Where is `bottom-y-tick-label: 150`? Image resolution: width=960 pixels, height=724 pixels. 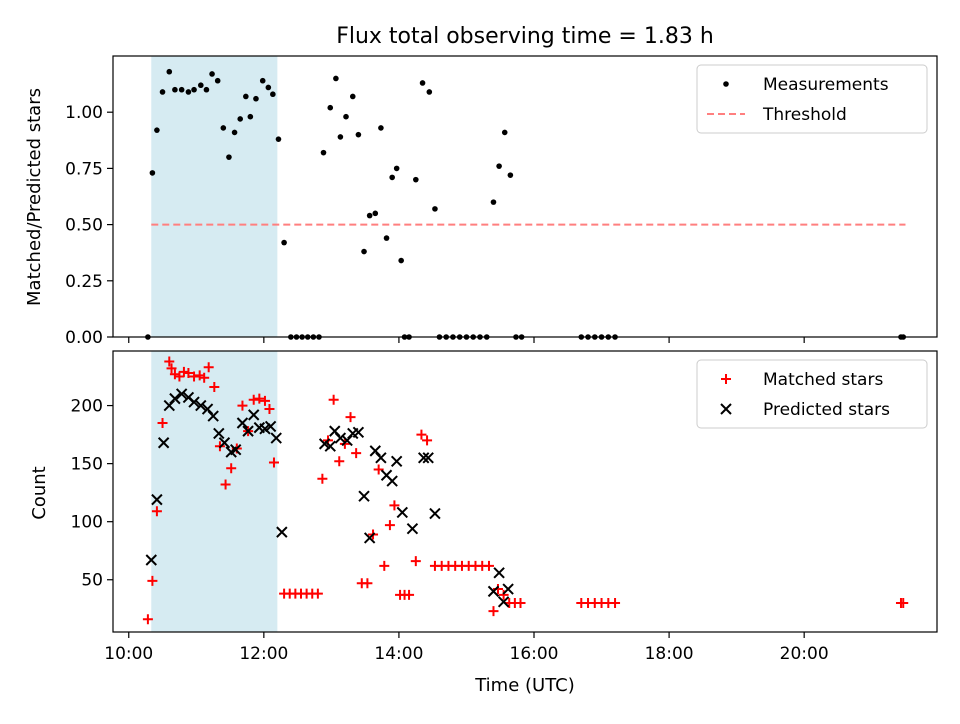
bottom-y-tick-label: 150 is located at coordinates (87, 465).